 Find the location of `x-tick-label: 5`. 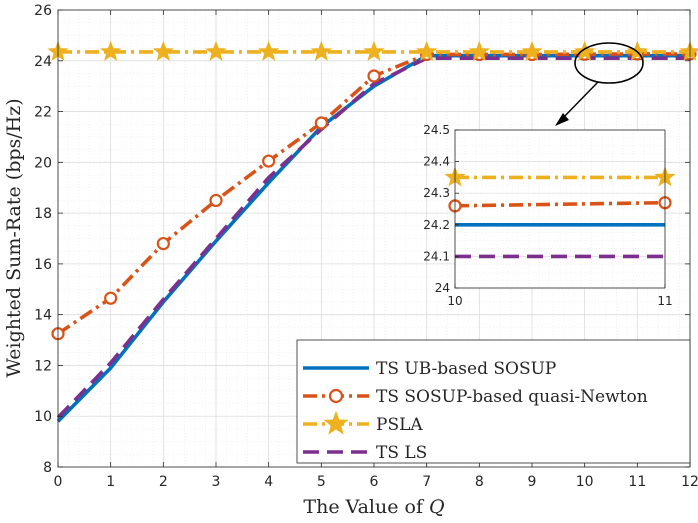

x-tick-label: 5 is located at coordinates (321, 482).